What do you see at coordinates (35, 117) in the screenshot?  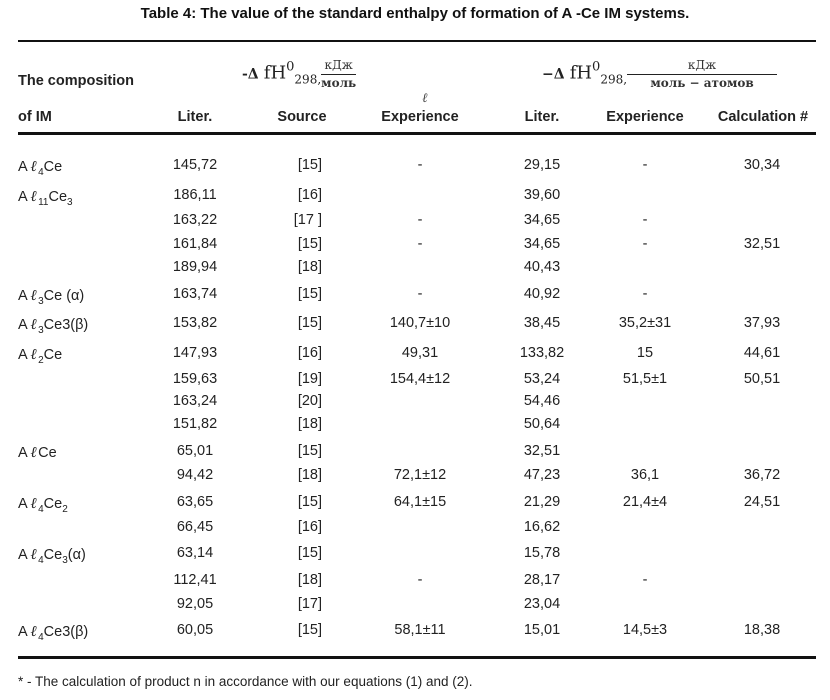 I see `header-composition-line2: of IM` at bounding box center [35, 117].